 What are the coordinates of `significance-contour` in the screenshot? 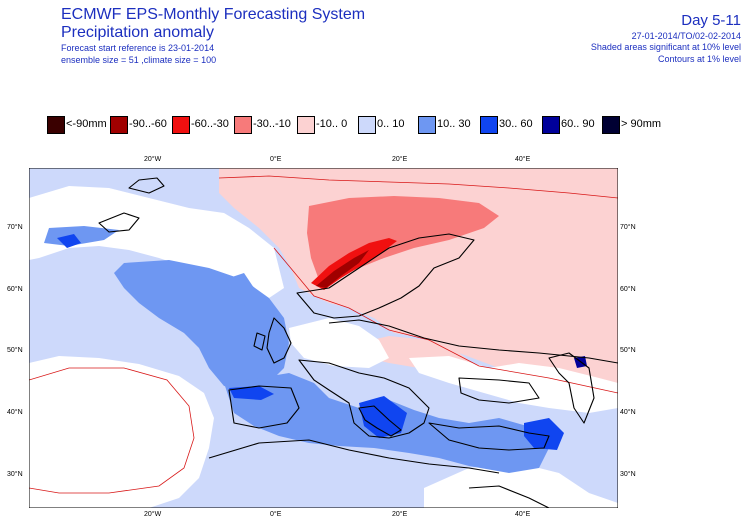 It's located at (112, 430).